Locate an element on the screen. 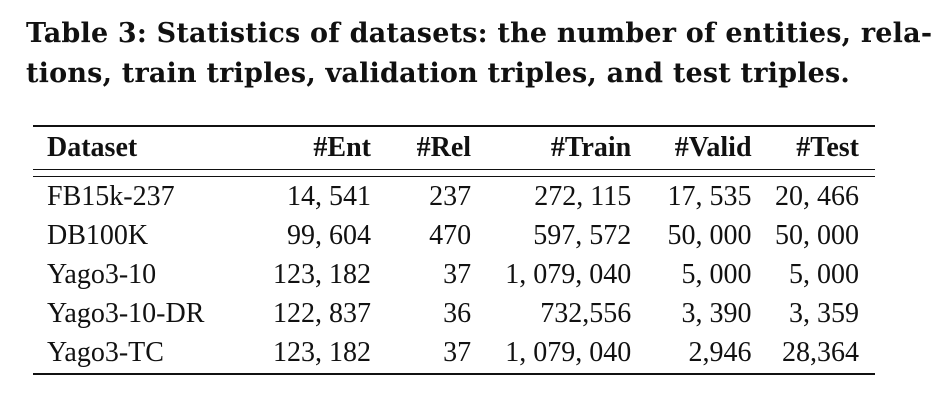 This screenshot has height=410, width=938. cell-train: 597, 572 is located at coordinates (582, 235).